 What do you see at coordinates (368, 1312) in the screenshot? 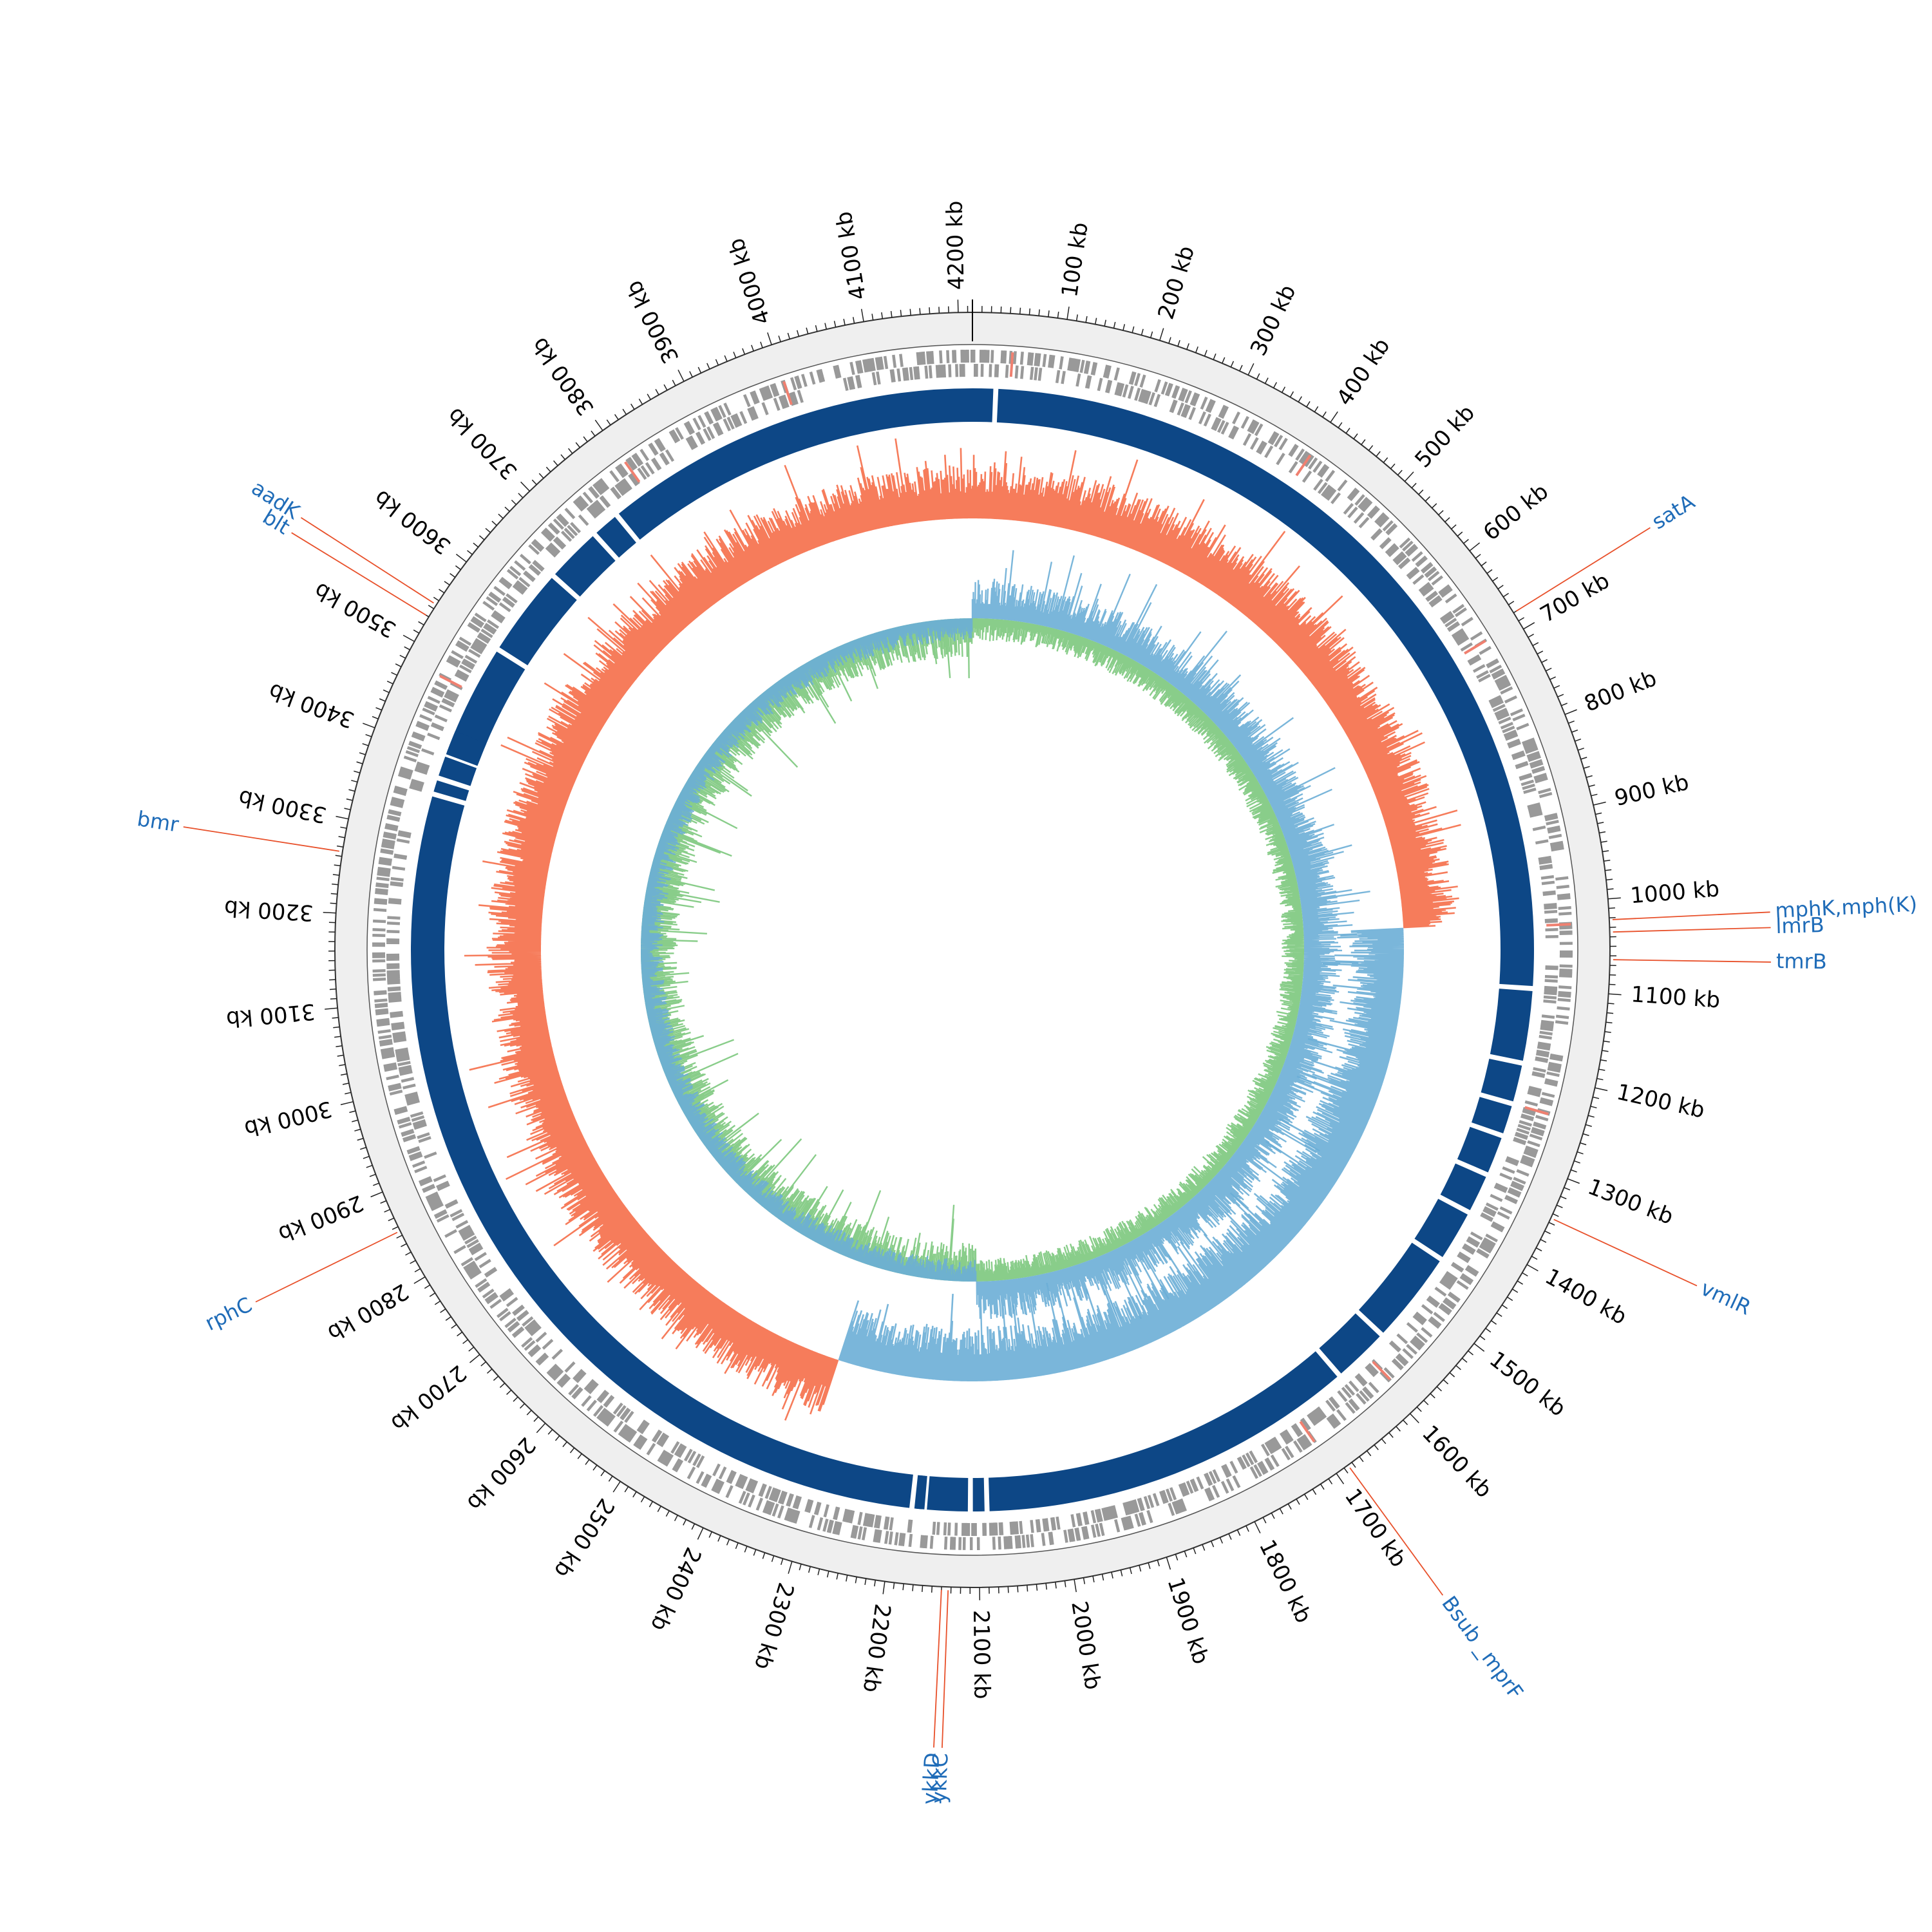
I see `tick-label: 2800 kb` at bounding box center [368, 1312].